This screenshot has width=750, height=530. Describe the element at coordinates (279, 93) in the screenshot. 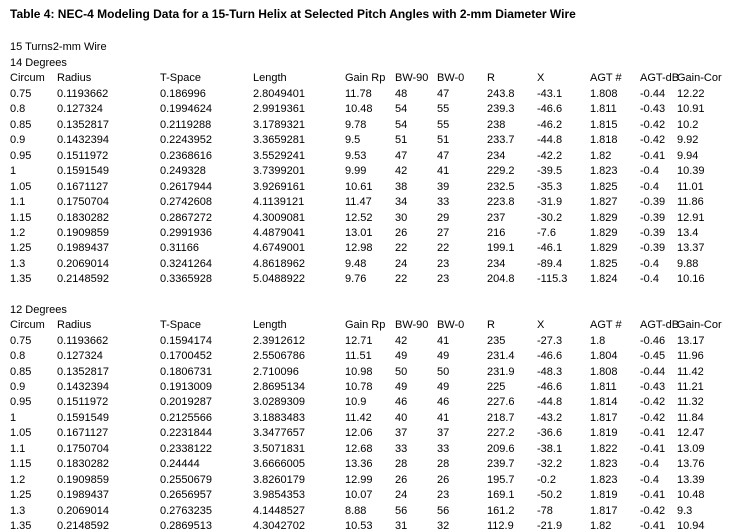

I see `table-cell: 2.8049401` at that location.